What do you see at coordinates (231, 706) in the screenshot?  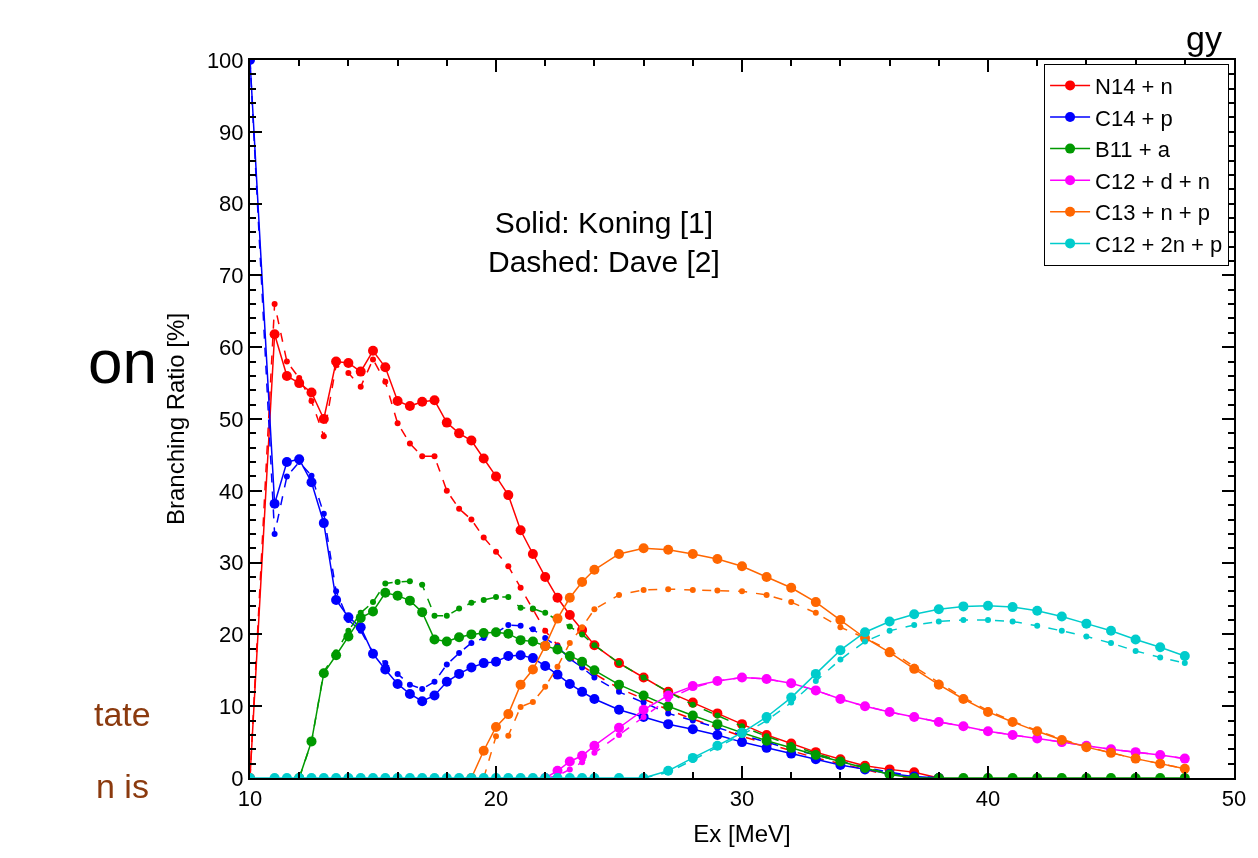 I see `y-tick-label: 10` at bounding box center [231, 706].